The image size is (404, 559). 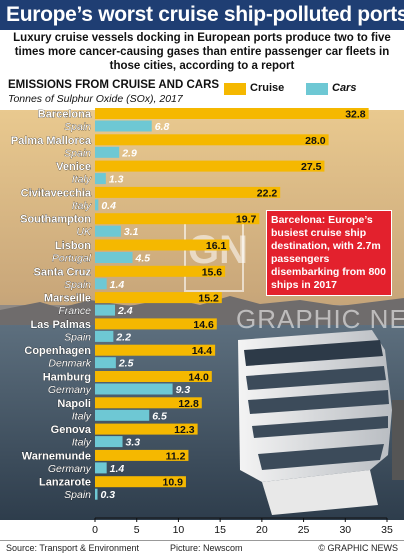 What do you see at coordinates (72, 259) in the screenshot?
I see `country-label: Portugal` at bounding box center [72, 259].